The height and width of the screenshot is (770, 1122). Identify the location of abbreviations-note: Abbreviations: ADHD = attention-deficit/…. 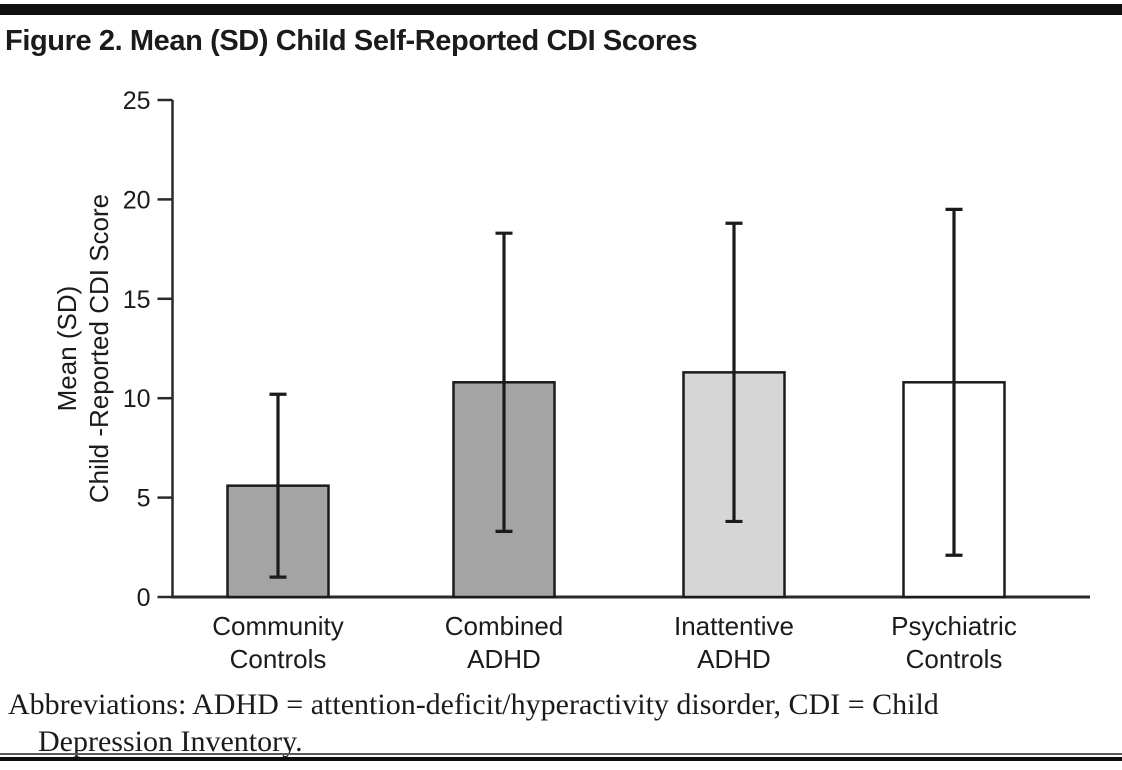
(561, 723).